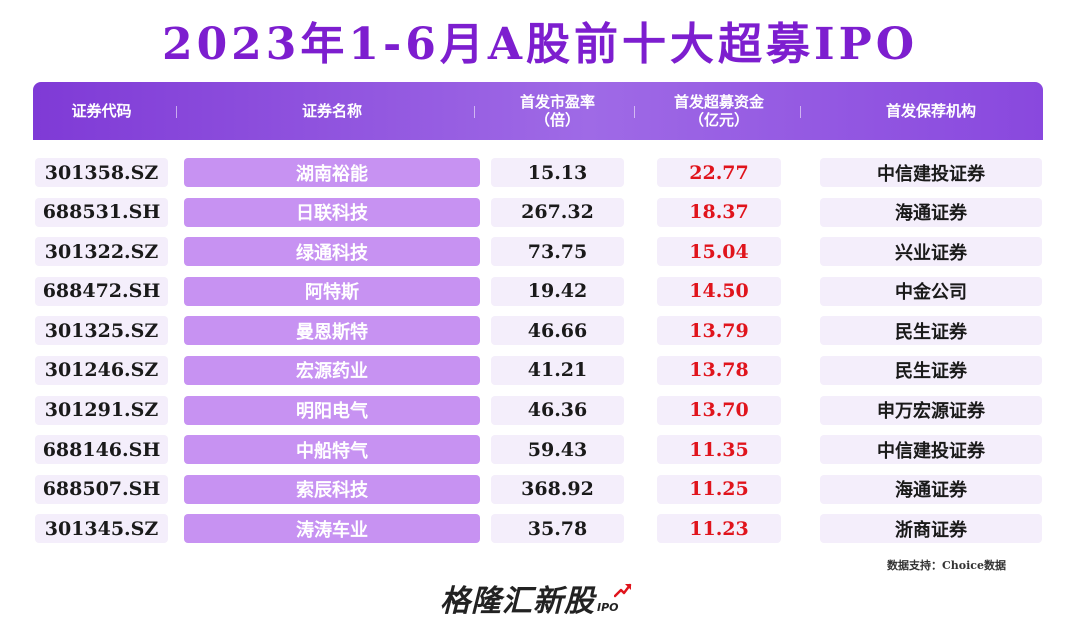 The height and width of the screenshot is (638, 1080). Describe the element at coordinates (540, 44) in the screenshot. I see `page-title: 2023年1-6月A股前十大超募IPO` at that location.